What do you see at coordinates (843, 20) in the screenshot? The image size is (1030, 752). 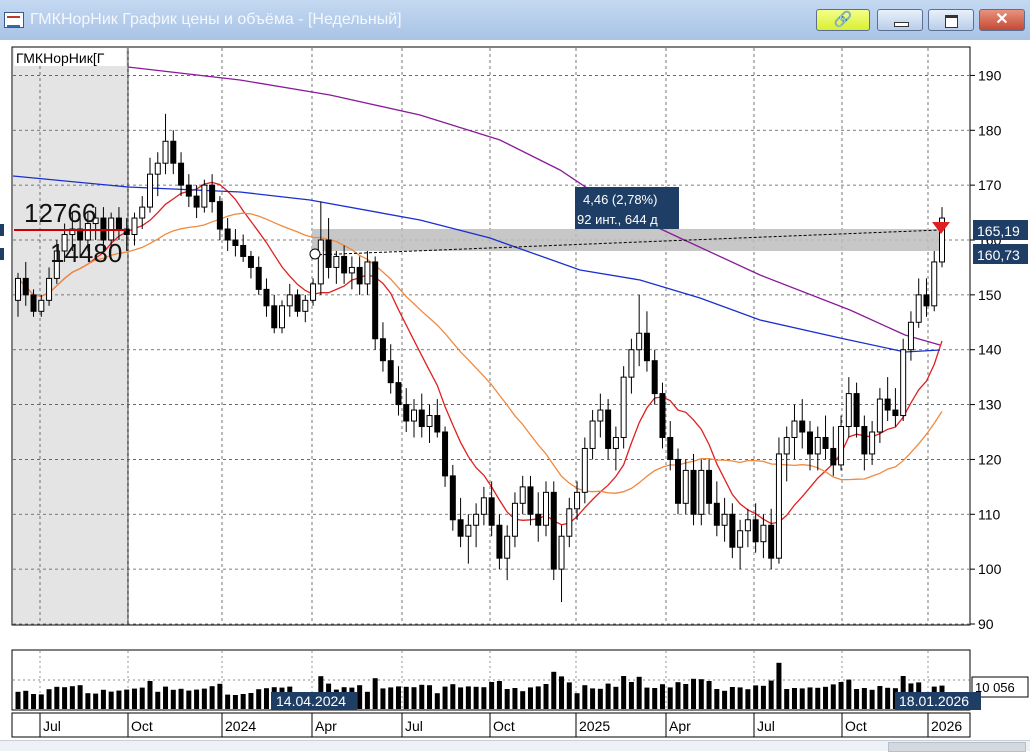 I see `link-button: 🔗` at bounding box center [843, 20].